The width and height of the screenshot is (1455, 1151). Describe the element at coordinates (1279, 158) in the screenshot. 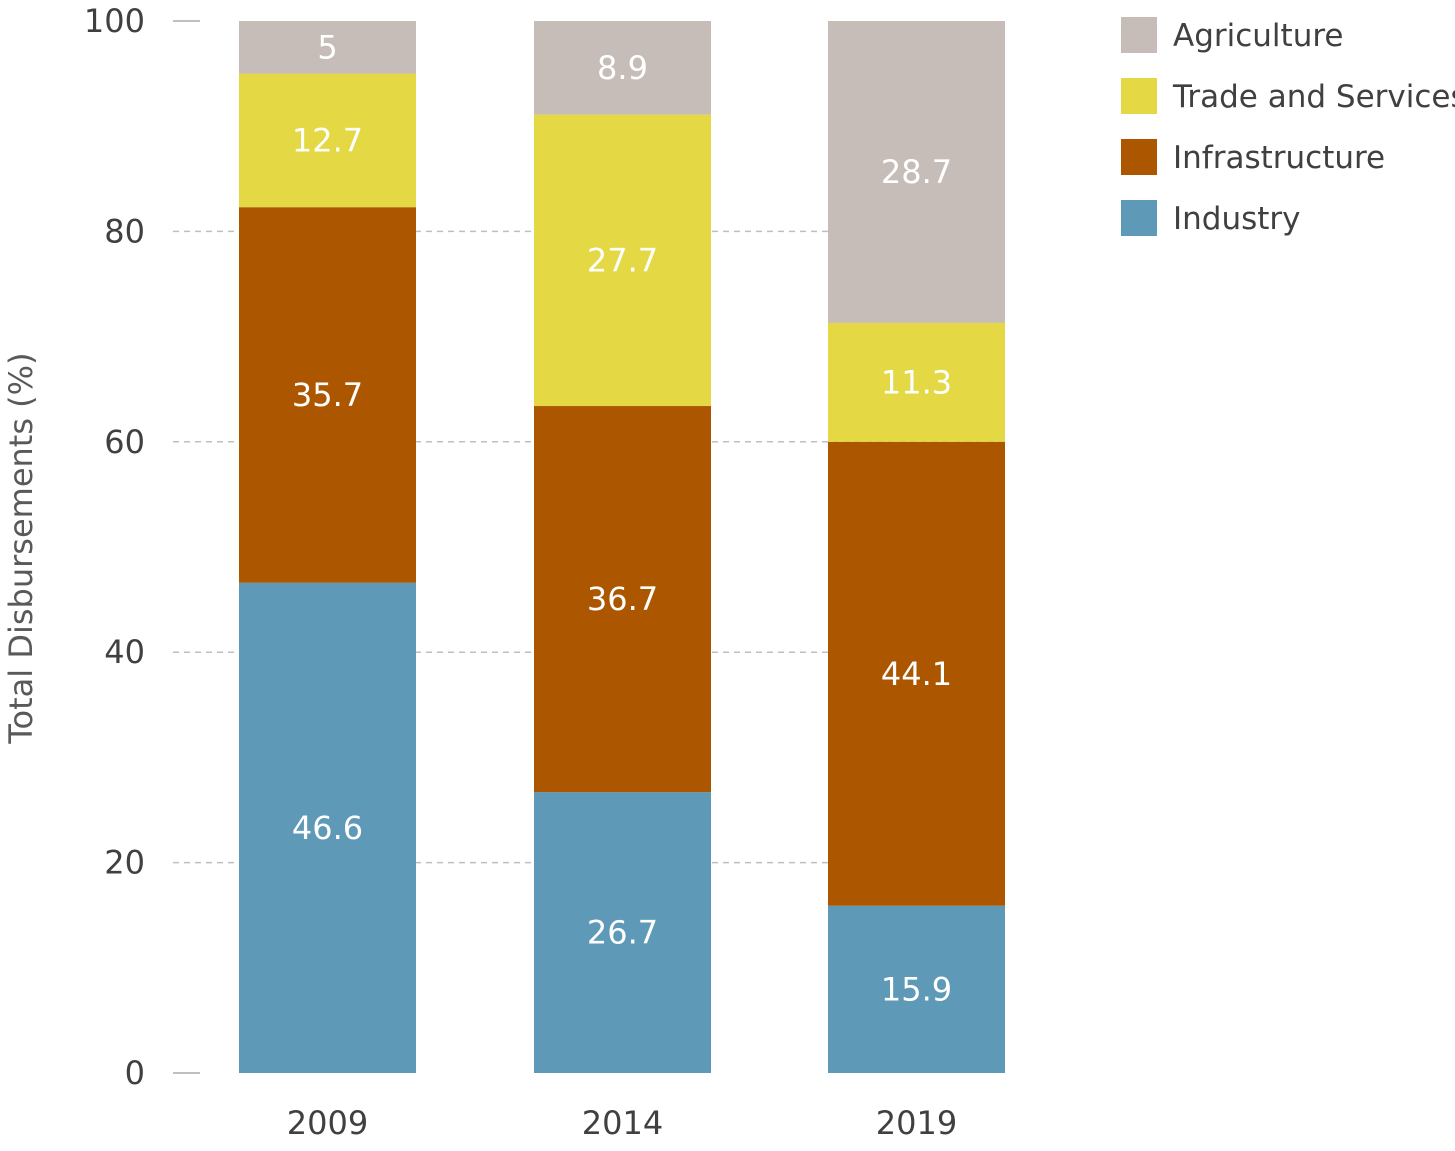

I see `legend-label: Infrastructure` at that location.